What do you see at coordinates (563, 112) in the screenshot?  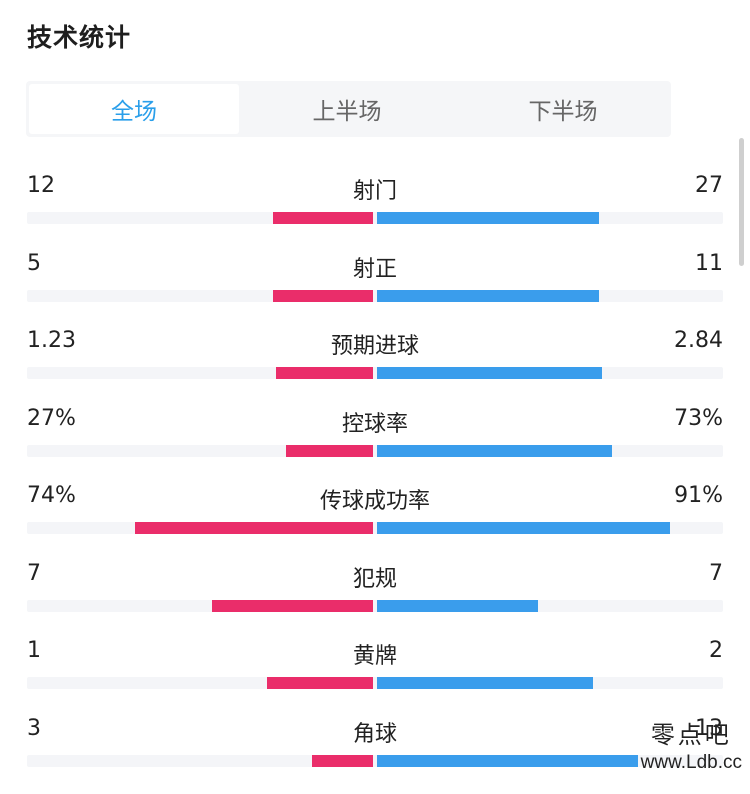 I see `tab-second-half: 下半场` at bounding box center [563, 112].